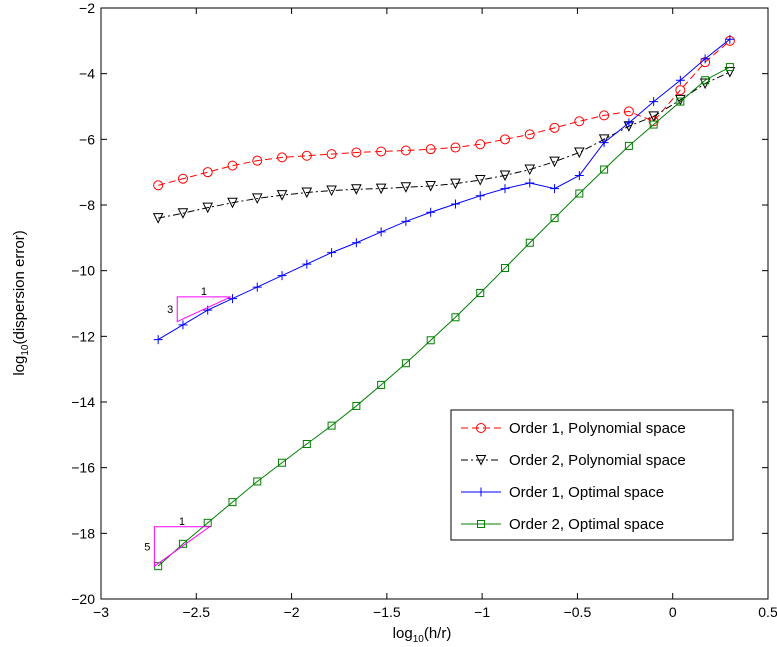 The image size is (777, 647). I want to click on slope-triangle-2: 51, so click(178, 542).